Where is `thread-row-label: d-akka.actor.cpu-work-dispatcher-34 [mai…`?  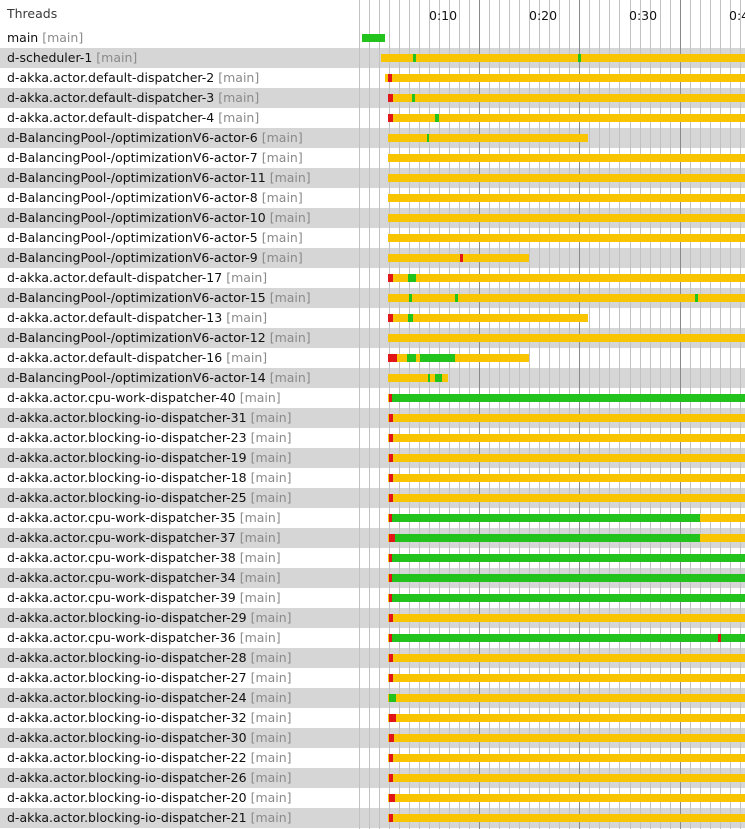 thread-row-label: d-akka.actor.cpu-work-dispatcher-34 [mai… is located at coordinates (176, 578).